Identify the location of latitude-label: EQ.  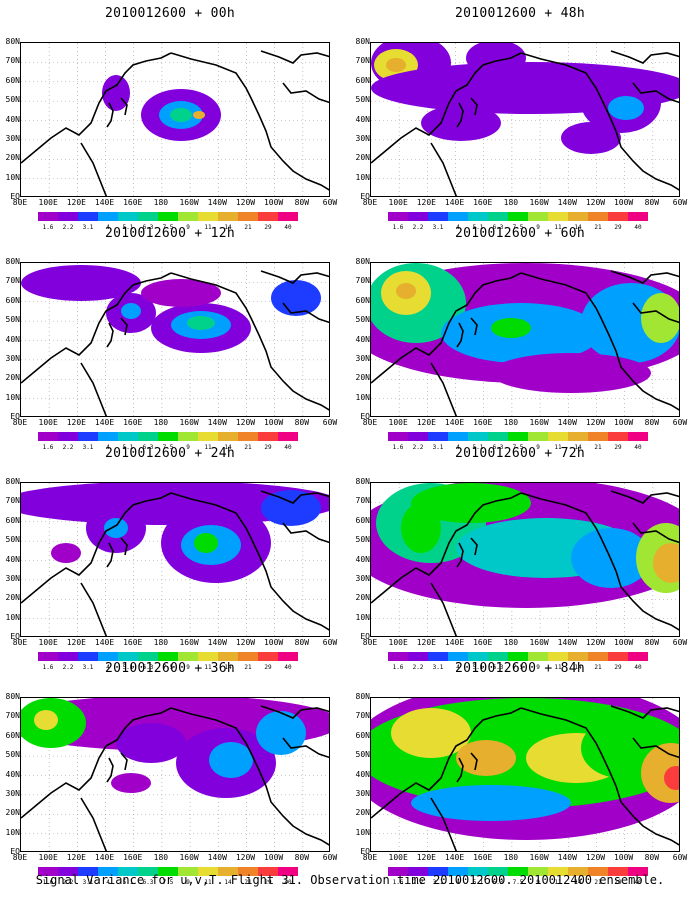
(15, 416).